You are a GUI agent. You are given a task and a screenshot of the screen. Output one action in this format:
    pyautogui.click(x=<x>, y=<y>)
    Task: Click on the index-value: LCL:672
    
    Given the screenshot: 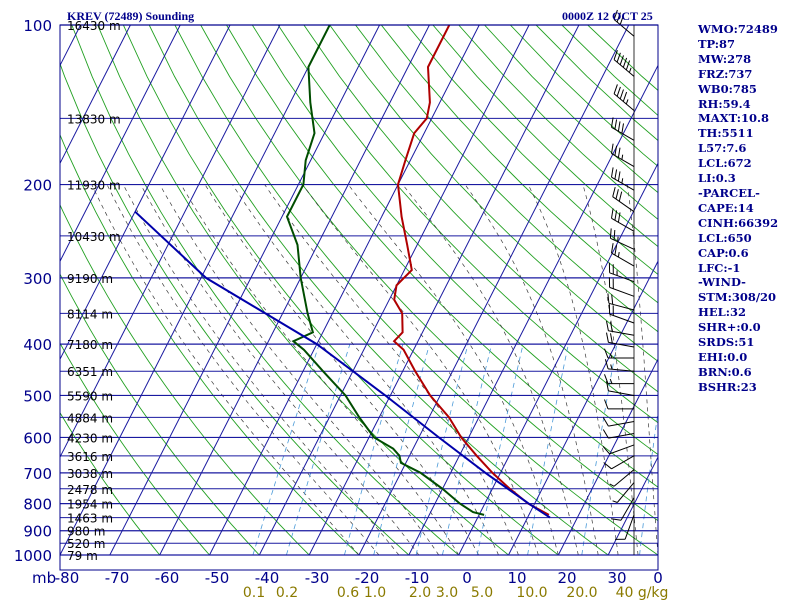 What is the action you would take?
    pyautogui.click(x=725, y=163)
    